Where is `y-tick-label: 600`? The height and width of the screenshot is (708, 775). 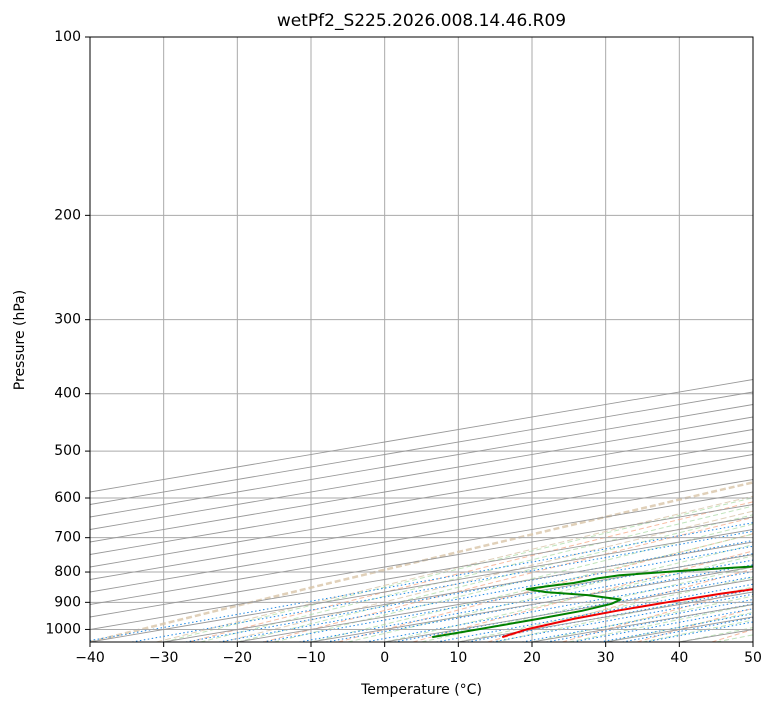 y-tick-label: 600 is located at coordinates (67, 498).